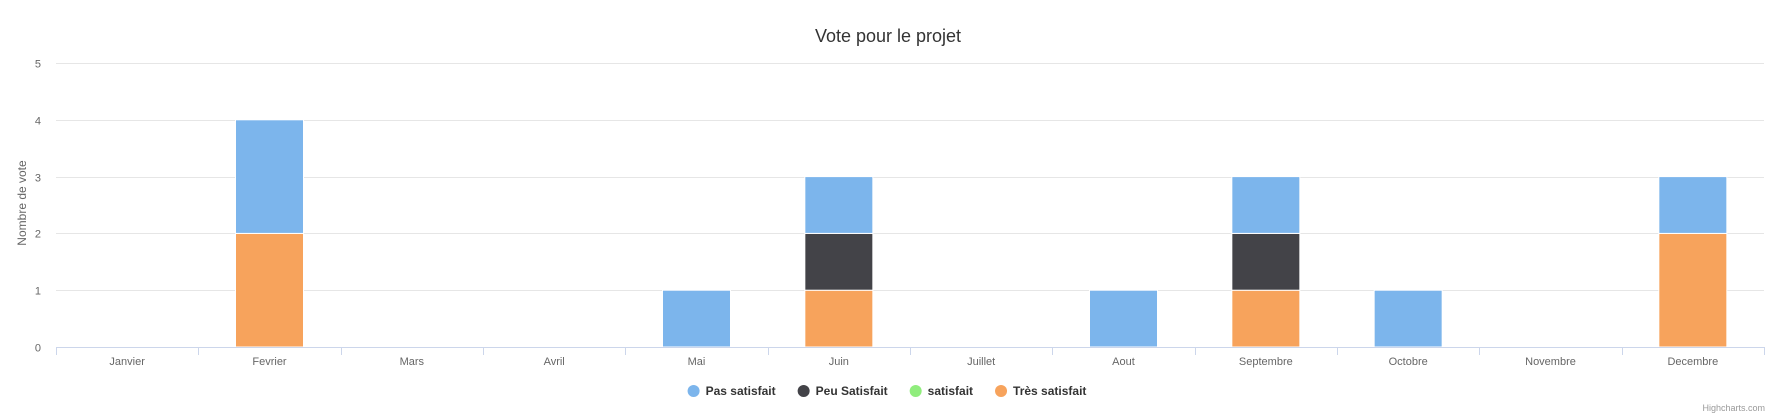 The height and width of the screenshot is (418, 1774). What do you see at coordinates (412, 362) in the screenshot?
I see `x-tick-label: Mars` at bounding box center [412, 362].